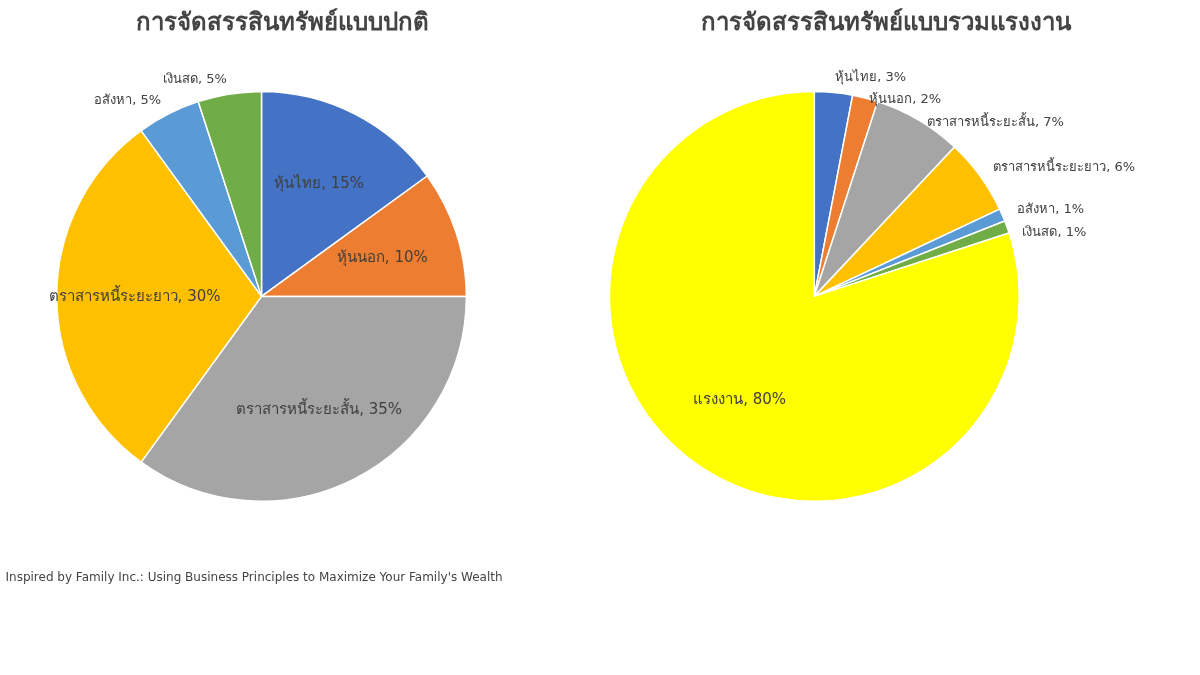 The height and width of the screenshot is (675, 1200). What do you see at coordinates (319, 408) in the screenshot?
I see `slice-label: ตราสารหนี้ระยะสั้น, 35%` at bounding box center [319, 408].